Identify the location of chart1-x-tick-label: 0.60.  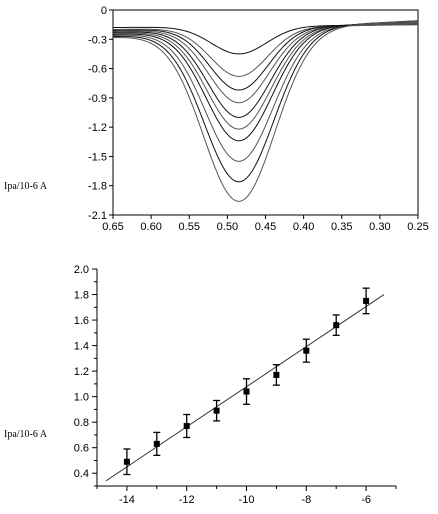
(150, 227).